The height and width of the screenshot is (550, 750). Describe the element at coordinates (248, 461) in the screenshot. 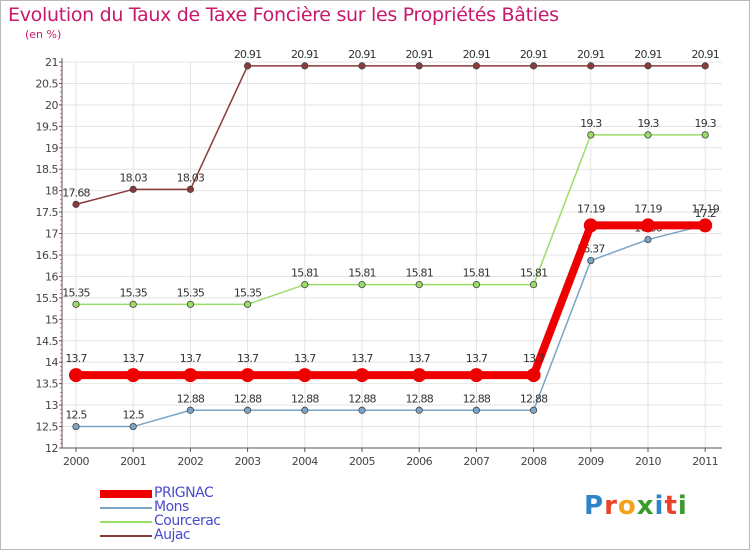

I see `x-tick-label: 2003` at that location.